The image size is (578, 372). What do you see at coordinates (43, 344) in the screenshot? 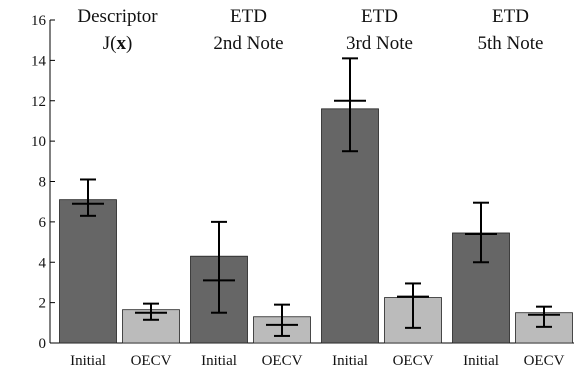
I see `y-tick-label: 0` at bounding box center [43, 344].